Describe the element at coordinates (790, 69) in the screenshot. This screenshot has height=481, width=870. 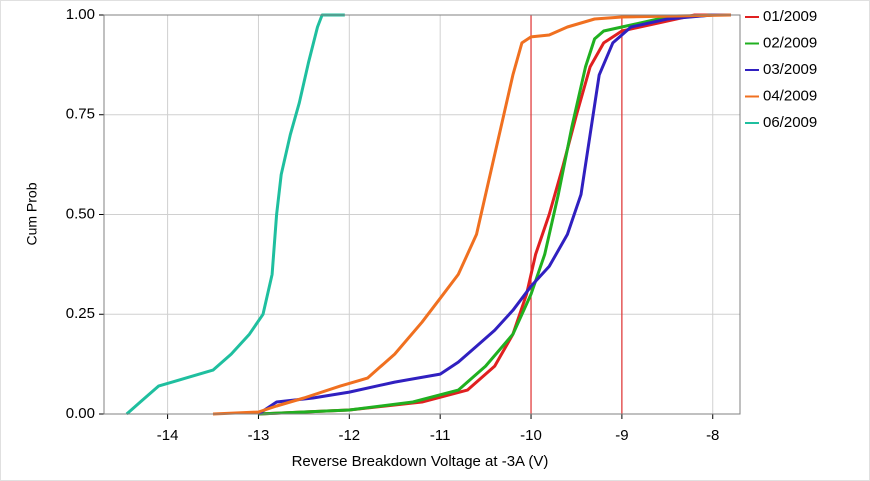
I see `legend-label: 03/2009` at that location.